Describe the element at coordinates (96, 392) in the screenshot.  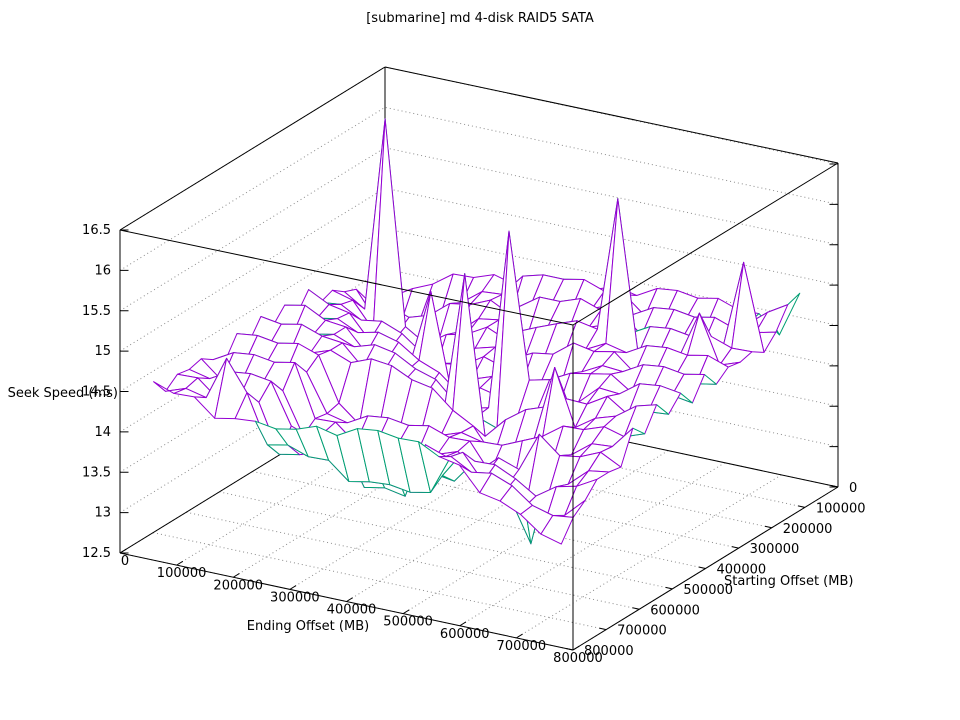
I see `svg-text: 14.5` at that location.